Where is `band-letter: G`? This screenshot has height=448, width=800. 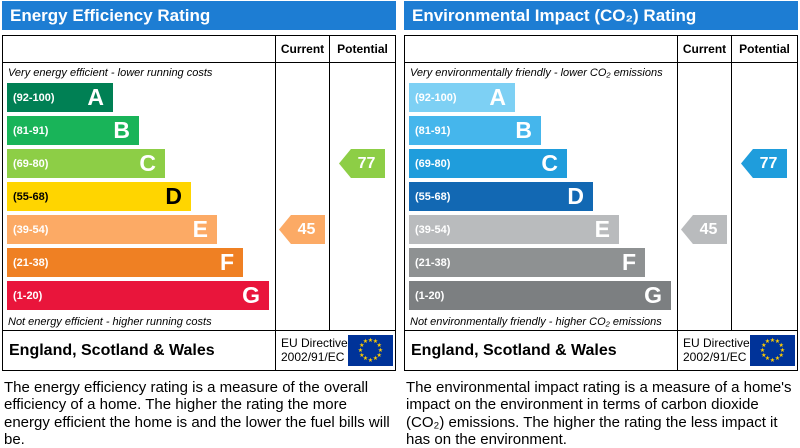 band-letter: G is located at coordinates (653, 295).